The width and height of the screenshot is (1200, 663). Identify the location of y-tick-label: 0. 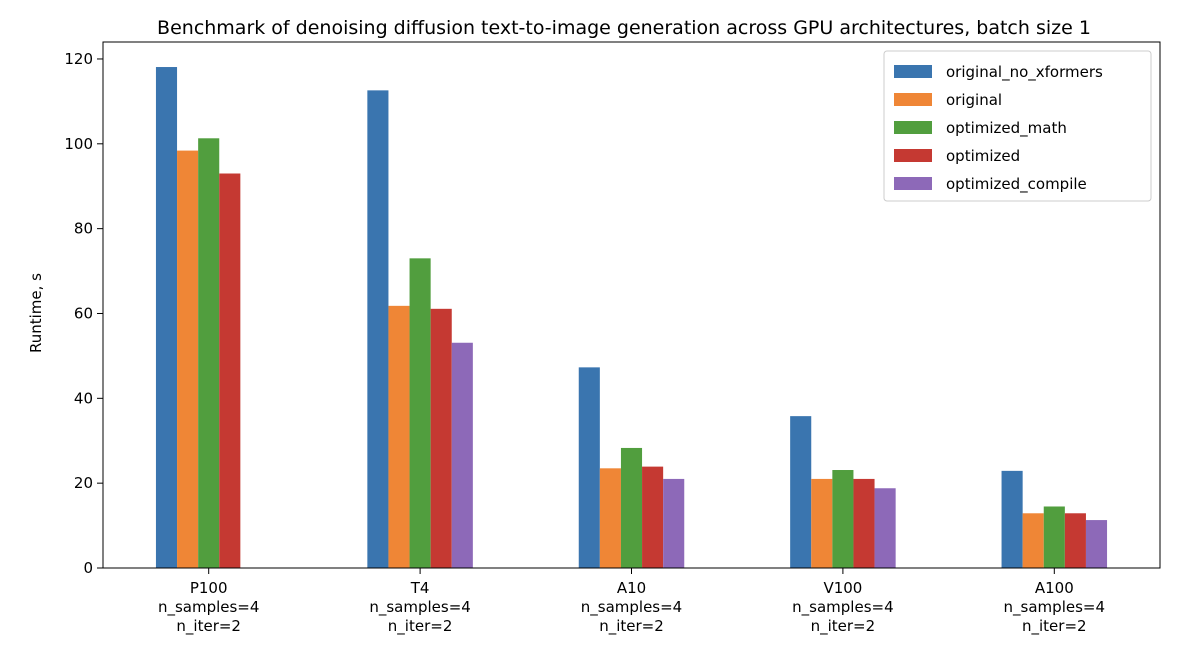
(88, 568).